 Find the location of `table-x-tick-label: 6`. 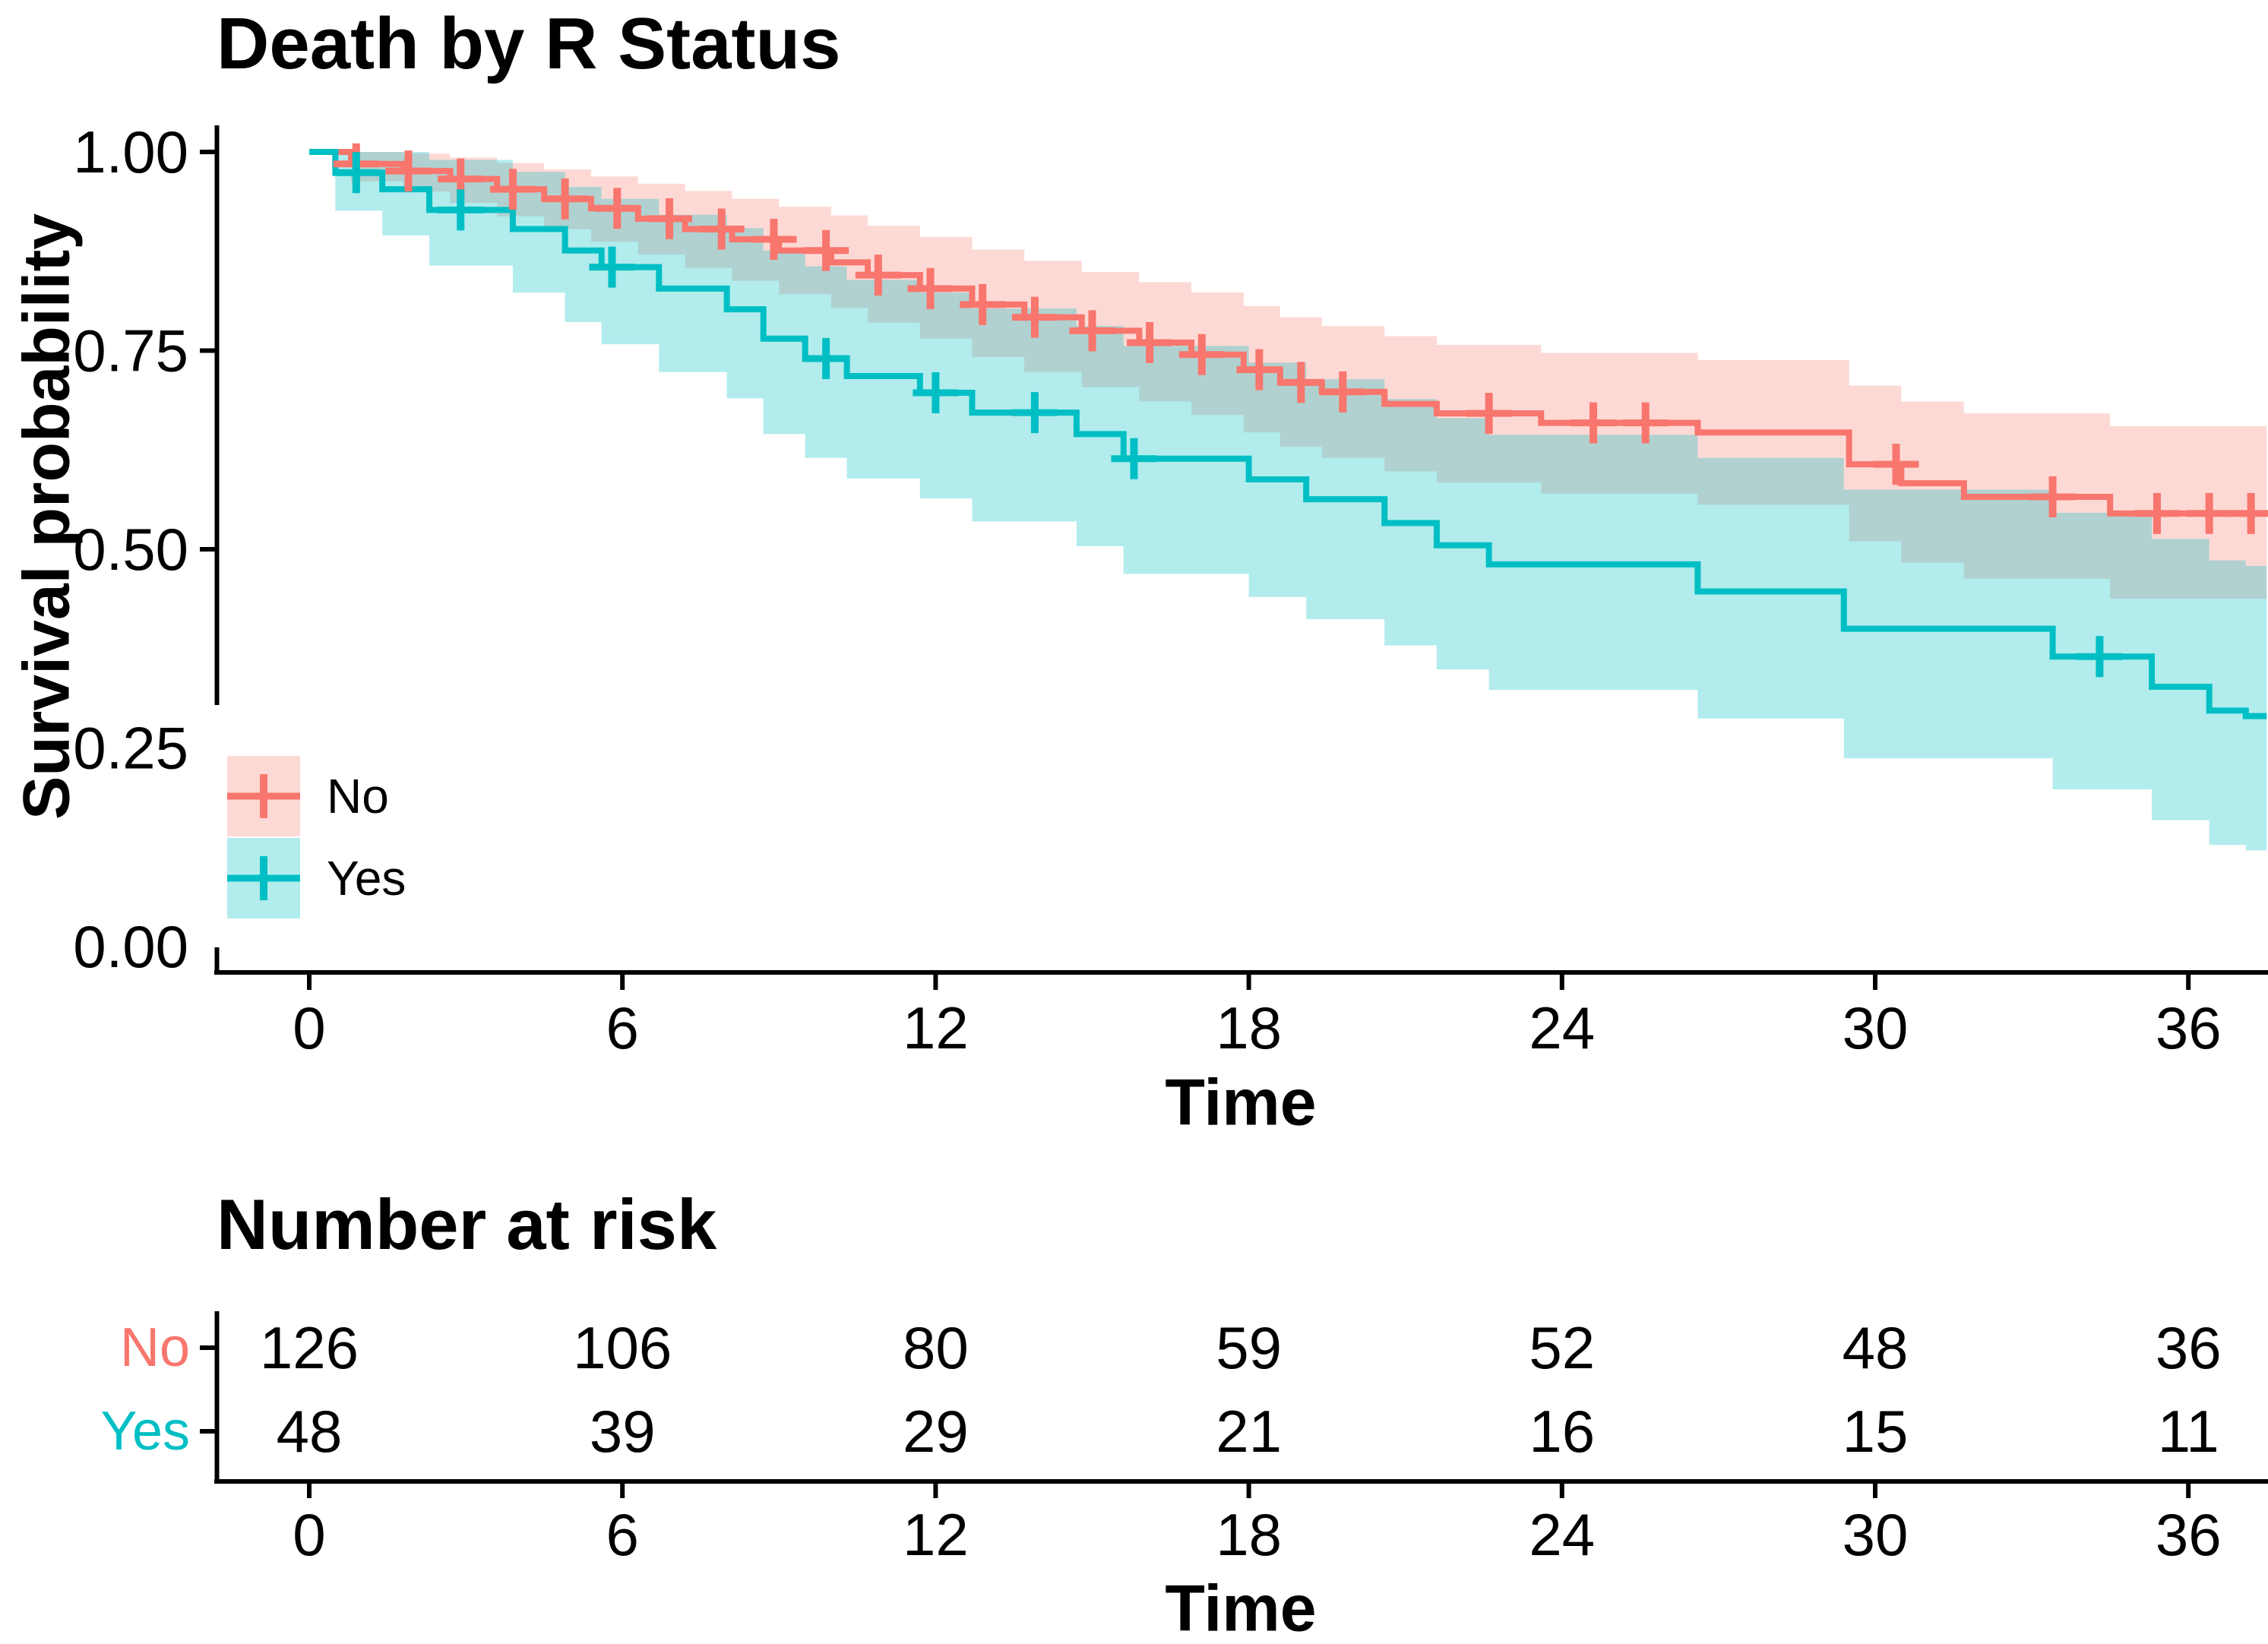

table-x-tick-label: 6 is located at coordinates (622, 1534).